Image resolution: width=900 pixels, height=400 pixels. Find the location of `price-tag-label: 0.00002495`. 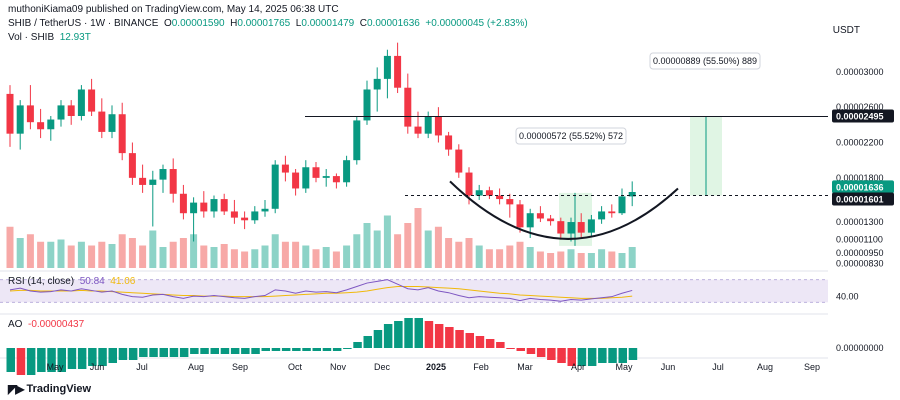

price-tag-label: 0.00002495 is located at coordinates (860, 116).